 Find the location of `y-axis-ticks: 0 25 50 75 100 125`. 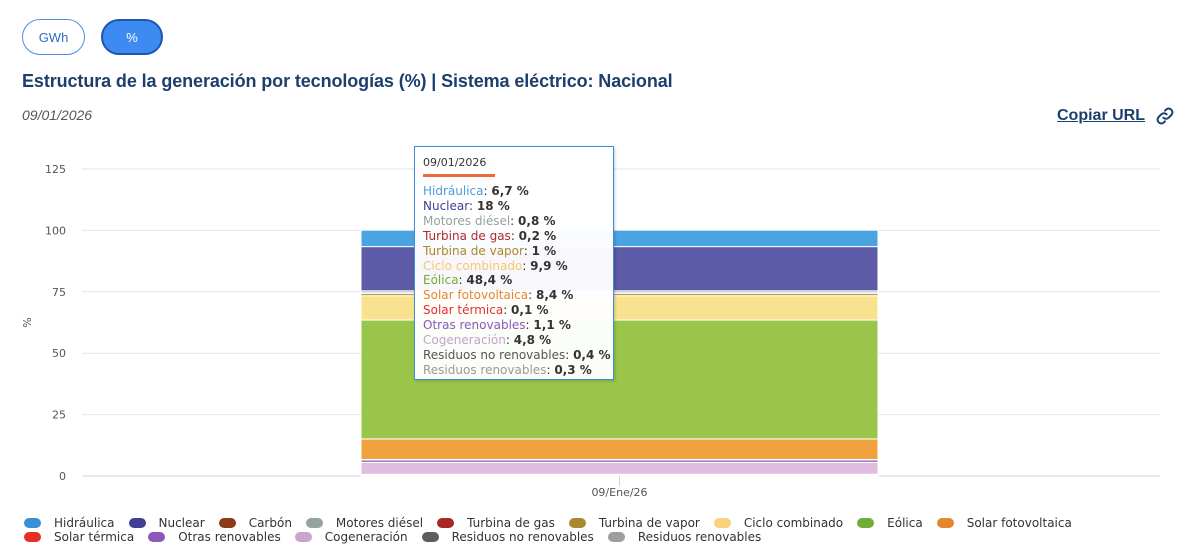

y-axis-ticks: 0 25 50 75 100 125 is located at coordinates (55, 323).